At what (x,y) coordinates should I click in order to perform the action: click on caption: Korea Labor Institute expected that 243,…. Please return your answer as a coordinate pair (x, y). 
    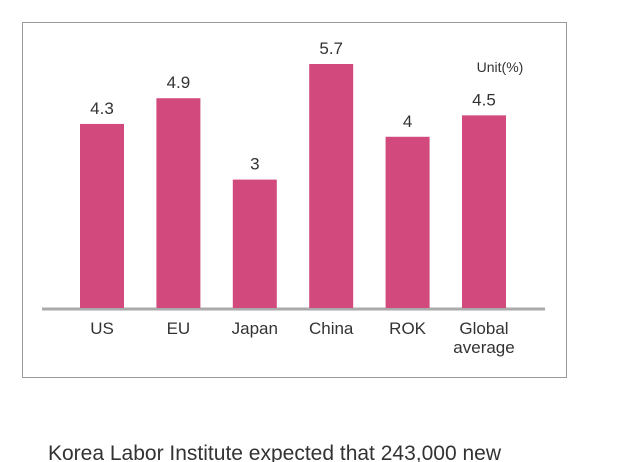
    Looking at the image, I should click on (274, 452).